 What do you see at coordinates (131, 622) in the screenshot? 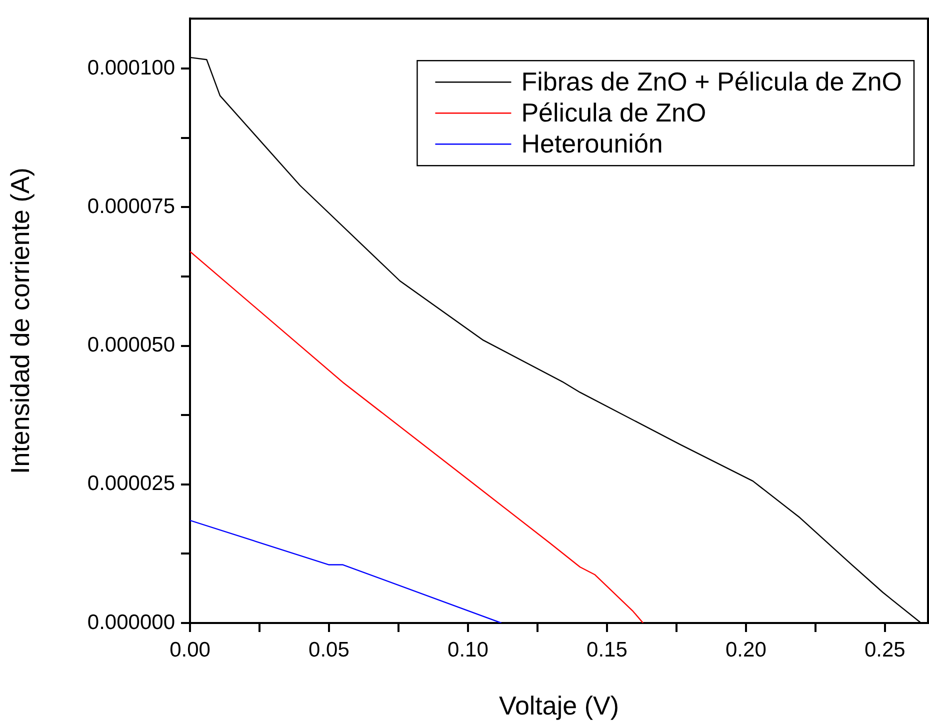
I see `y-tick-label: 0.000000` at bounding box center [131, 622].